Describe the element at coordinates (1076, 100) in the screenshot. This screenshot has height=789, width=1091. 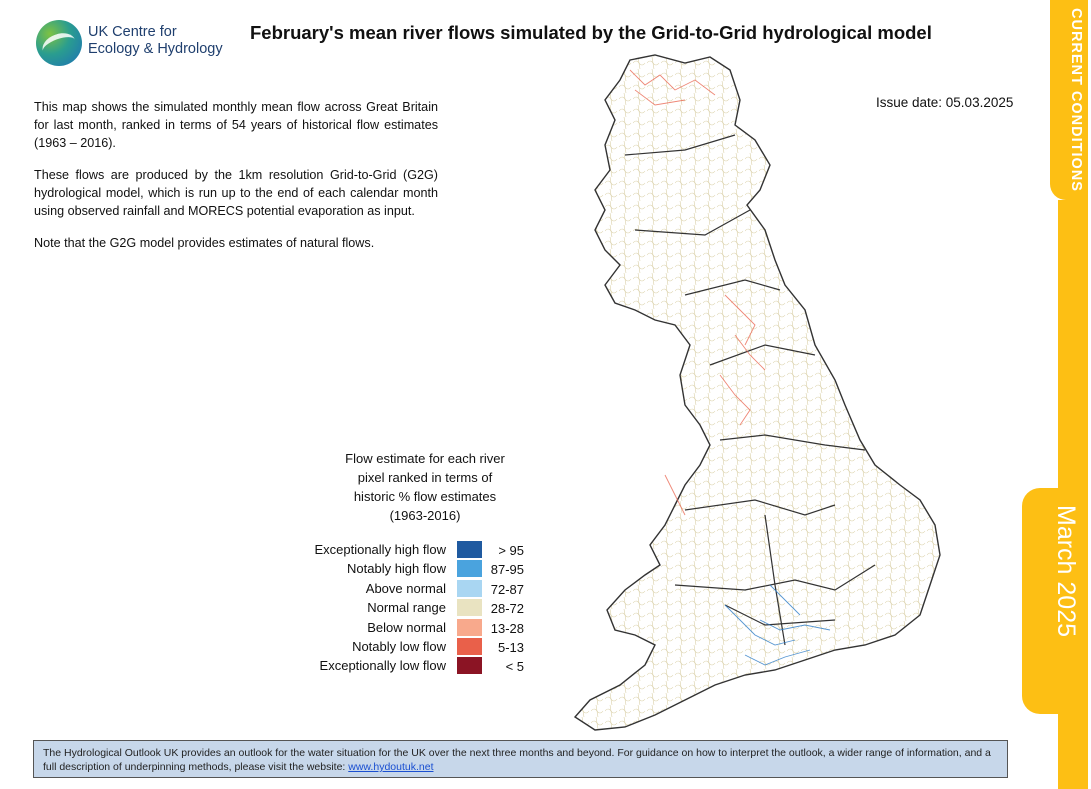
I see `current-conditions-label: CURRENT CONDITIONS` at that location.